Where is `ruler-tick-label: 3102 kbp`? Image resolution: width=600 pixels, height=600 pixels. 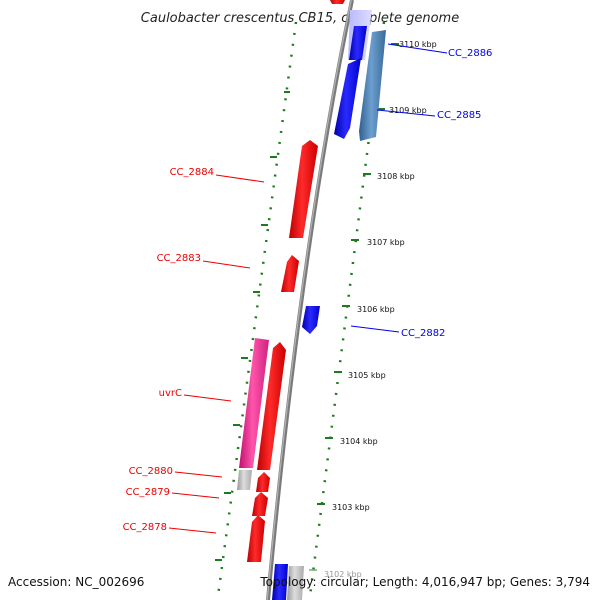 ruler-tick-label: 3102 kbp is located at coordinates (343, 574).